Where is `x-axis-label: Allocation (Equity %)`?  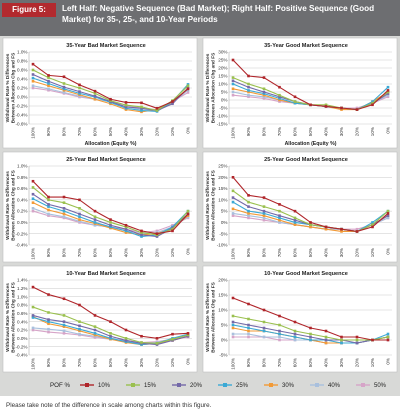 x-axis-label: Allocation (Equity %) is located at coordinates (111, 144).